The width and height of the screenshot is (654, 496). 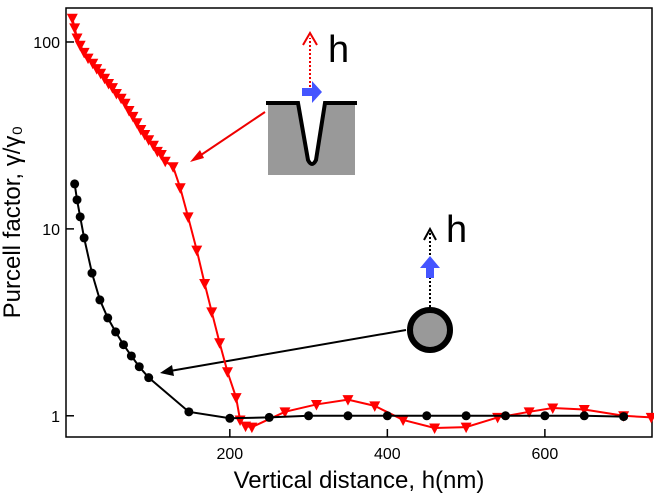 I want to click on x-axis-title: Vertical distance, h(nm), so click(x=359, y=480).